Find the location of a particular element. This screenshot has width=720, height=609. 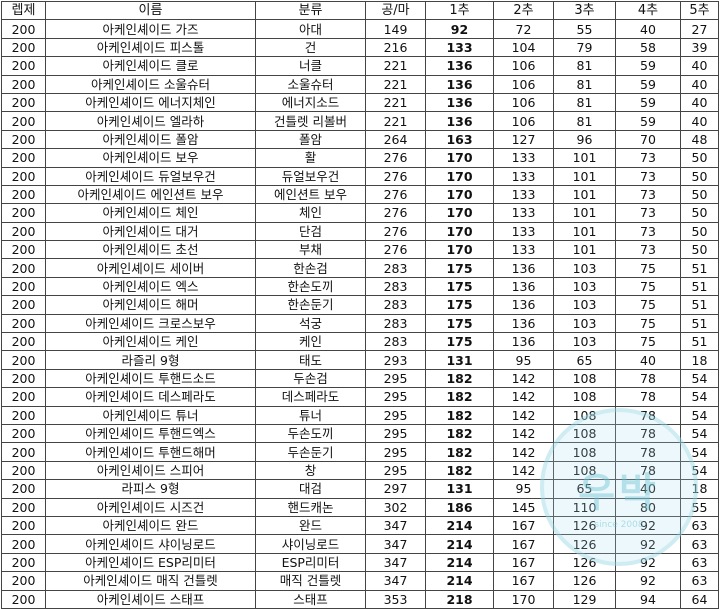

header-name: 이름 is located at coordinates (150, 10).